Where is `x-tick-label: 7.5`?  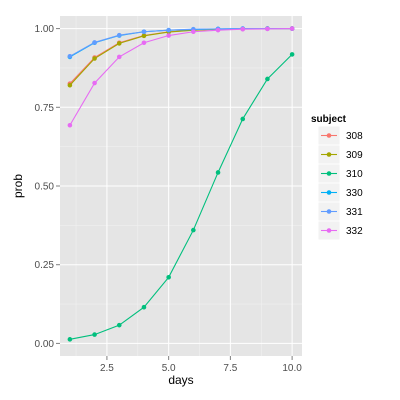
x-tick-label: 7.5 is located at coordinates (230, 368).